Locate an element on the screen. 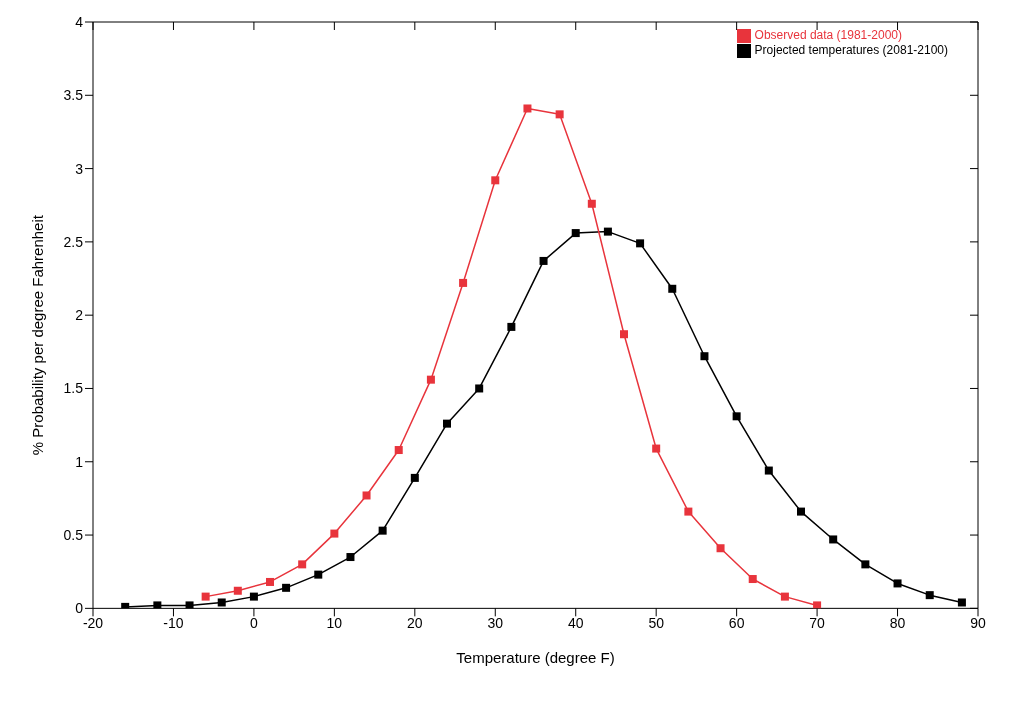 This screenshot has height=727, width=1010. x-tick-label: 40 is located at coordinates (575, 623).